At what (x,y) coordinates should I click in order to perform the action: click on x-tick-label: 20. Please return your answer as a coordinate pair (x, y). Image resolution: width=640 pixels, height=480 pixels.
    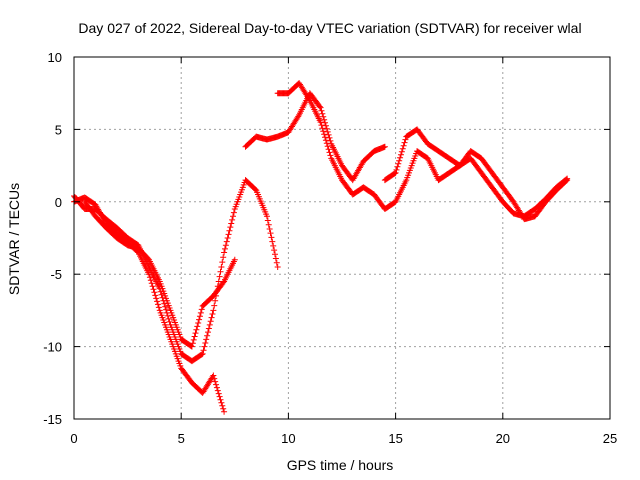
    Looking at the image, I should click on (503, 438).